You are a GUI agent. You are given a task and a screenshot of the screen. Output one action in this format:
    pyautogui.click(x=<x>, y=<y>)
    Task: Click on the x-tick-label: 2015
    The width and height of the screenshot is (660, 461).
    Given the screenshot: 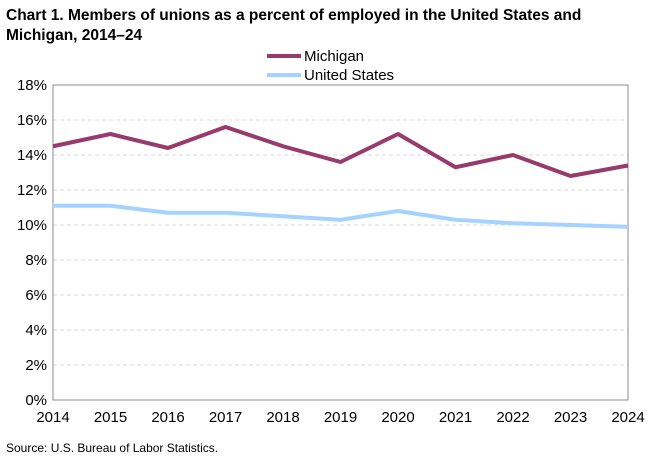 What is the action you would take?
    pyautogui.click(x=110, y=417)
    